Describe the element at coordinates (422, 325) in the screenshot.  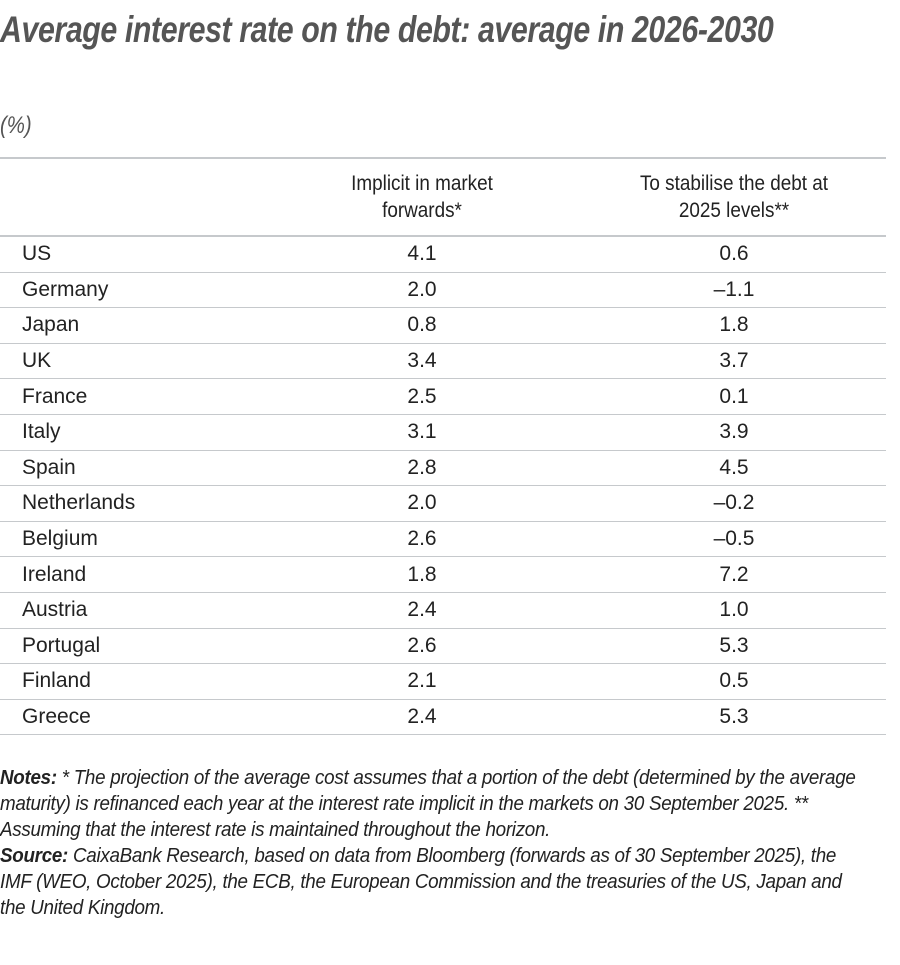
I see `implicit-value: 0.8` at that location.